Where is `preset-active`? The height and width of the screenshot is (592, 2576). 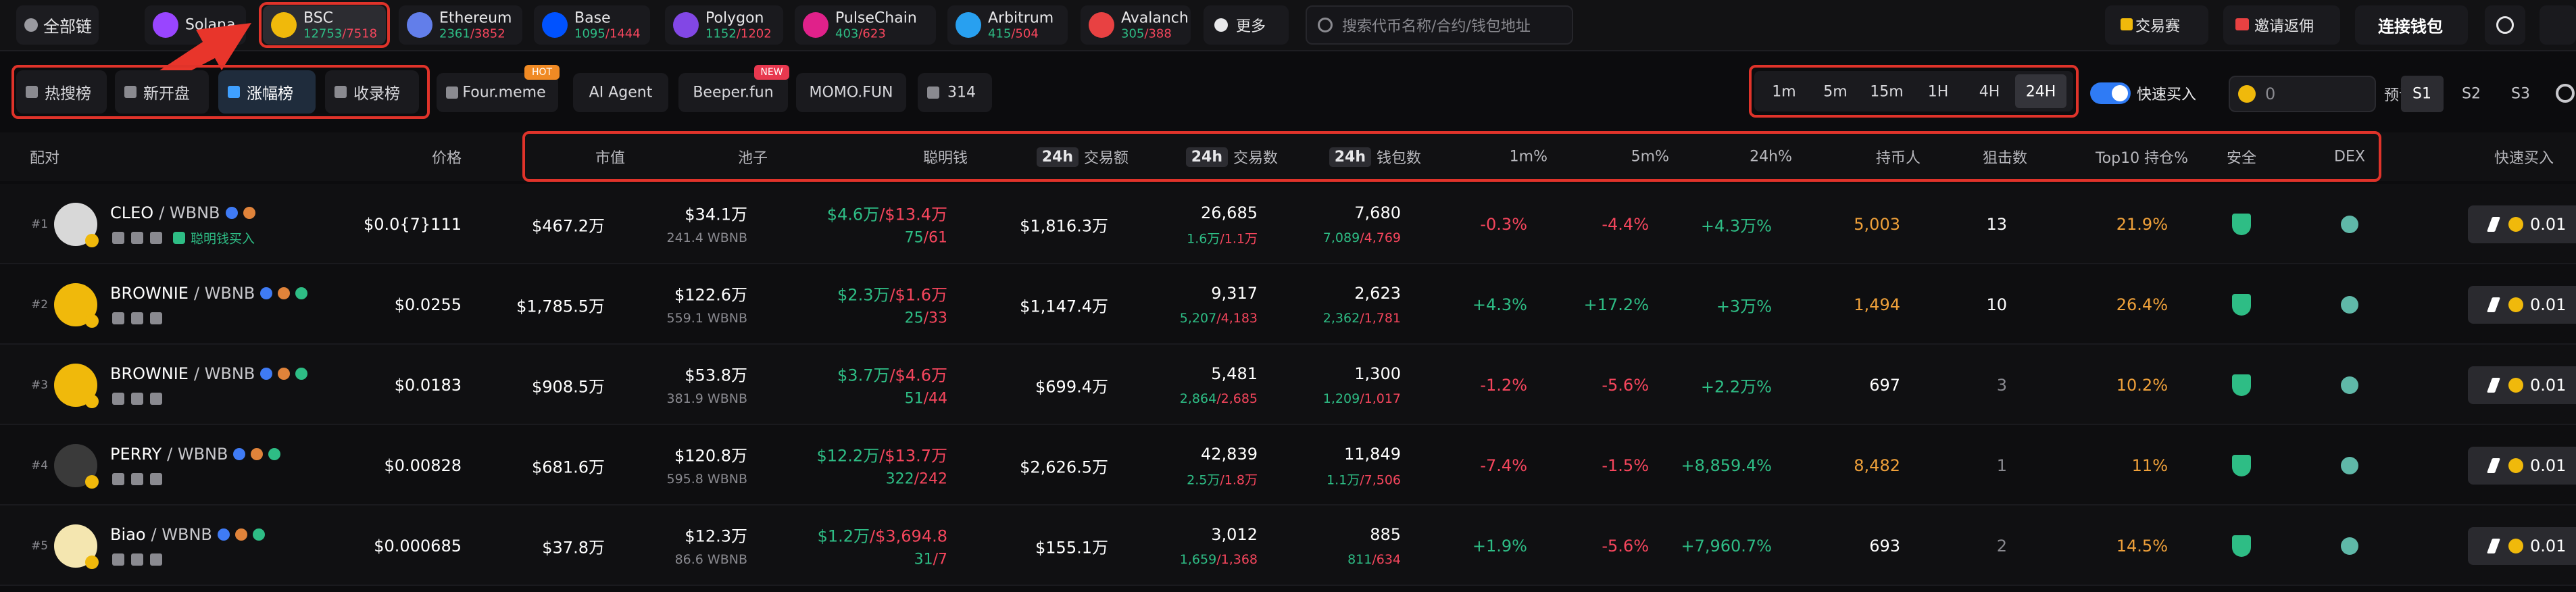
preset-active is located at coordinates (2423, 94).